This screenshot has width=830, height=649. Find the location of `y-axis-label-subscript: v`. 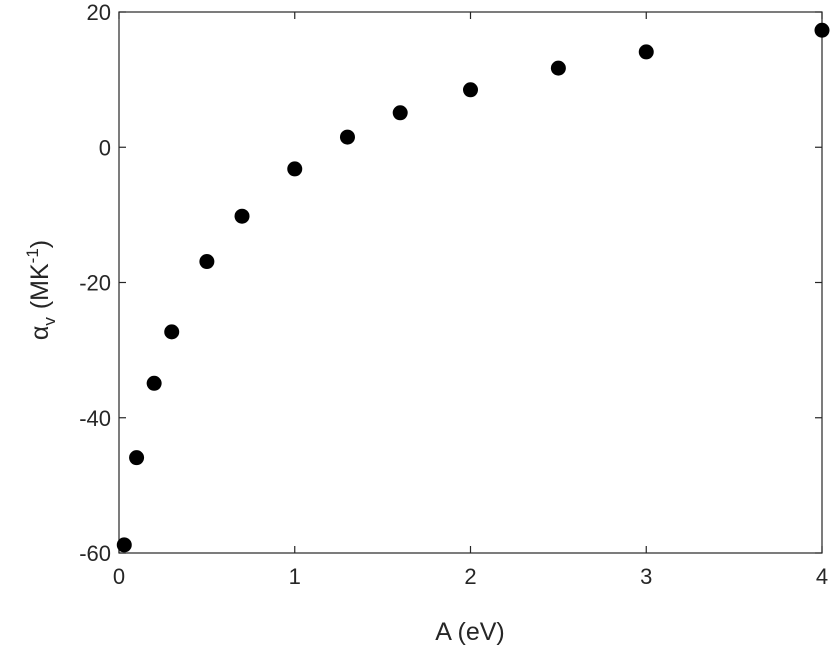

y-axis-label-subscript: v is located at coordinates (49, 321).